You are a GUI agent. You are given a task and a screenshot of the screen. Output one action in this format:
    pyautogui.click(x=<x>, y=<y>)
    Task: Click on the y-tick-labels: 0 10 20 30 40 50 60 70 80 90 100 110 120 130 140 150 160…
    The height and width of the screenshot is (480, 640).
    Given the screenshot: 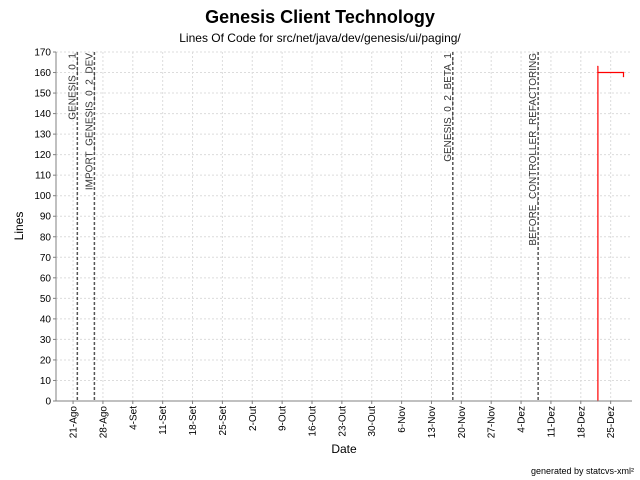 What is the action you would take?
    pyautogui.click(x=42, y=228)
    